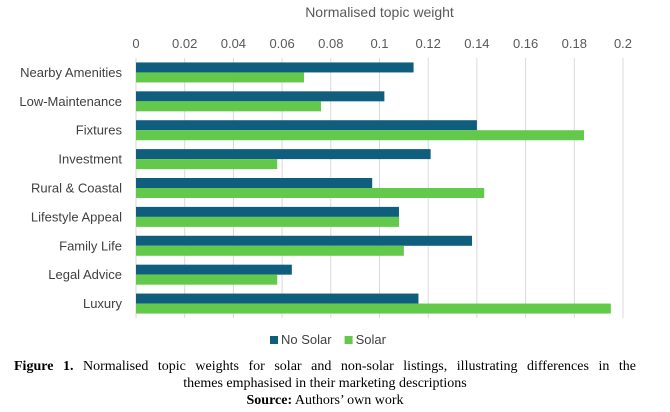 The image size is (670, 412). I want to click on x-tick-labels: 0 0.02 0.04 0.06 0.08 0.1 0.12 0.14 0.16 0.18 0.2, so click(382, 43).